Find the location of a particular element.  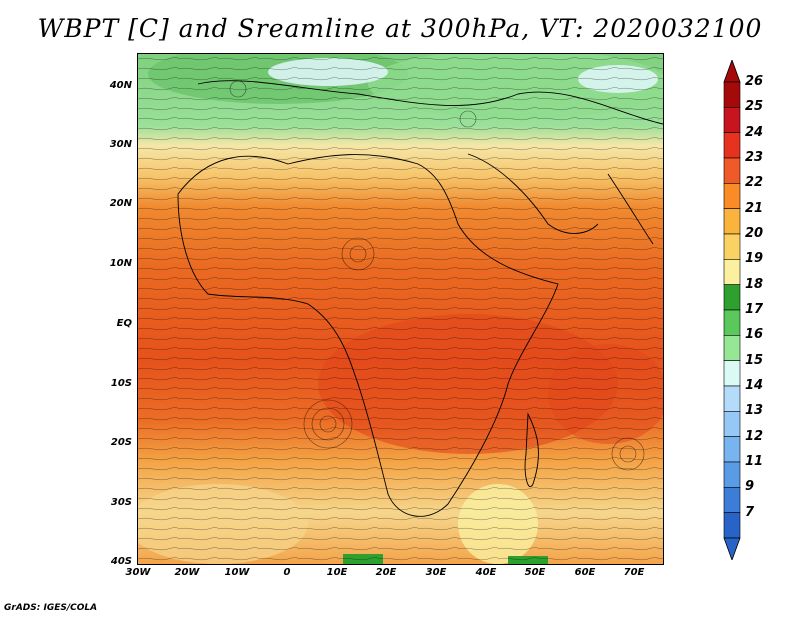

lat-label-30n: 30N is located at coordinates (120, 144).